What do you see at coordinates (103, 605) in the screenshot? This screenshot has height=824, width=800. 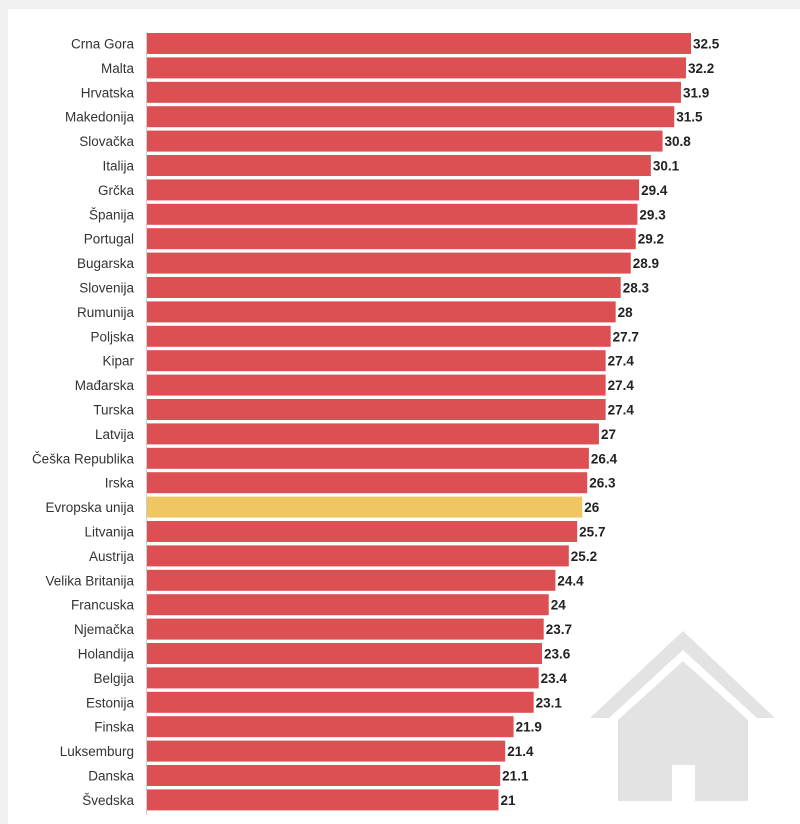 I see `category-label: Francuska` at bounding box center [103, 605].